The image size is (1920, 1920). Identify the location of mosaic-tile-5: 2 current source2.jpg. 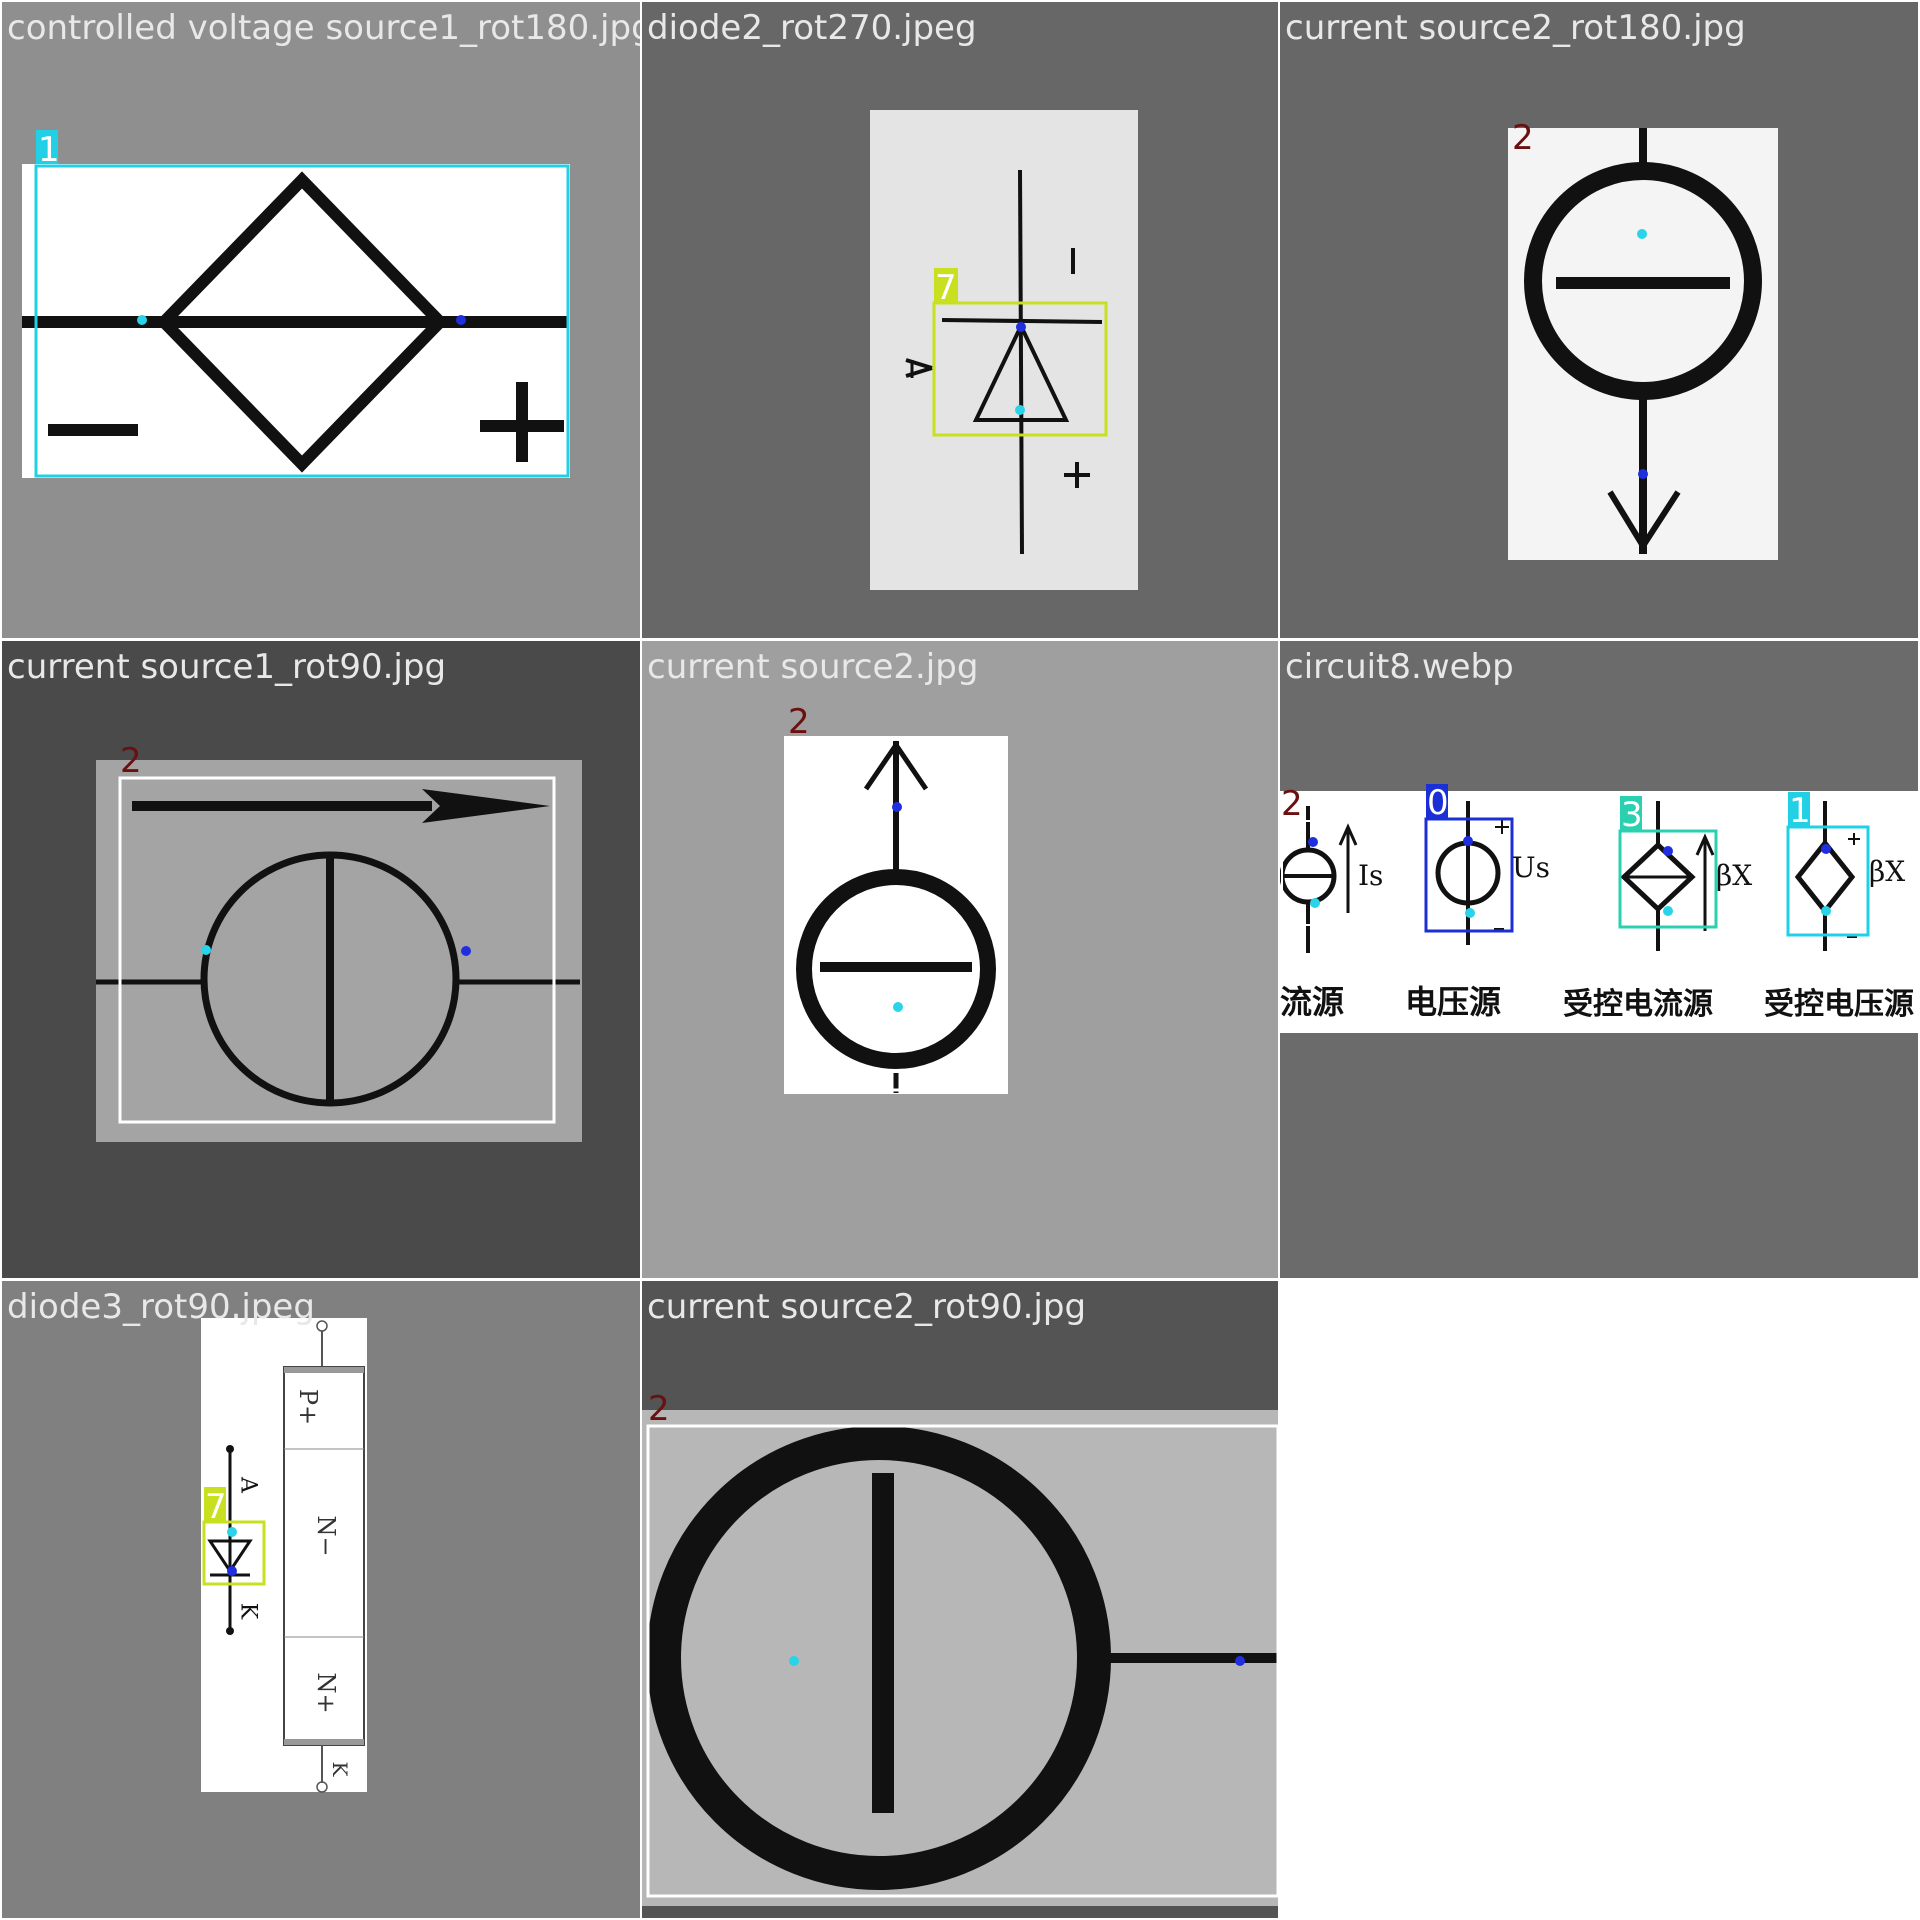
(960, 959).